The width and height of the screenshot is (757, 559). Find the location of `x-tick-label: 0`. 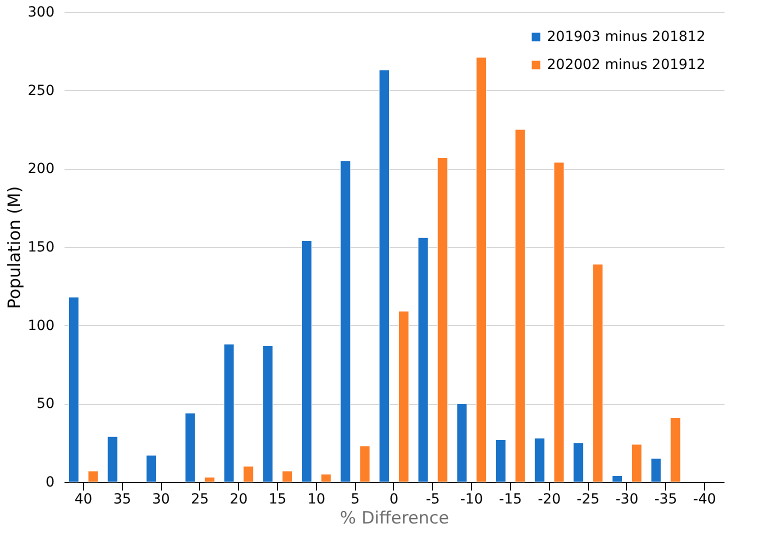

x-tick-label: 0 is located at coordinates (394, 500).